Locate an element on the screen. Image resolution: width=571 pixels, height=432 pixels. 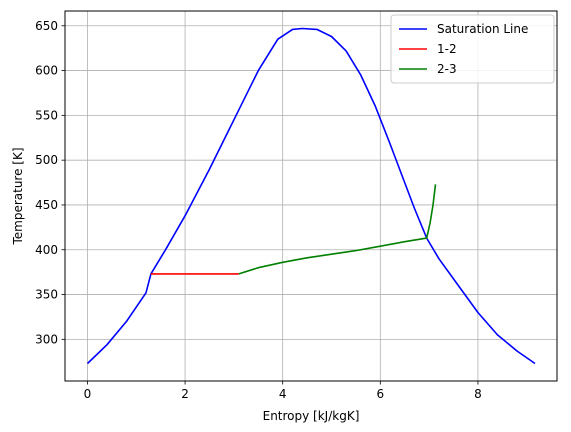
x-tick-label: 8 is located at coordinates (478, 394).